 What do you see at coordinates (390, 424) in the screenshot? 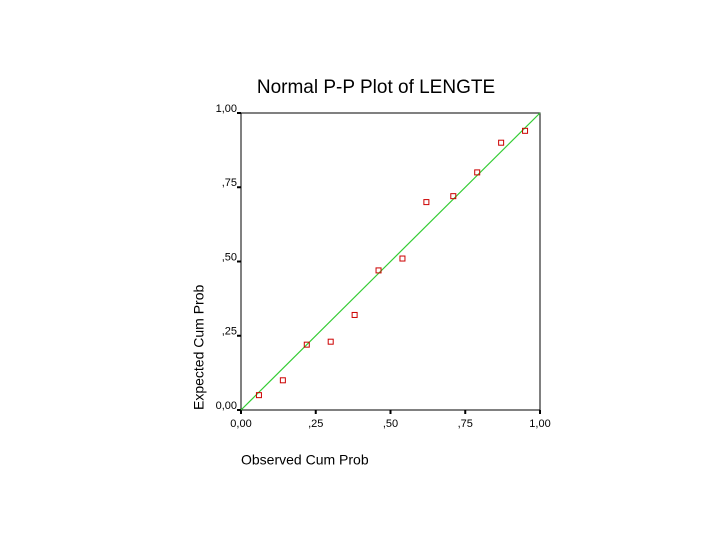
I see `x-tick-label: ,50` at bounding box center [390, 424].